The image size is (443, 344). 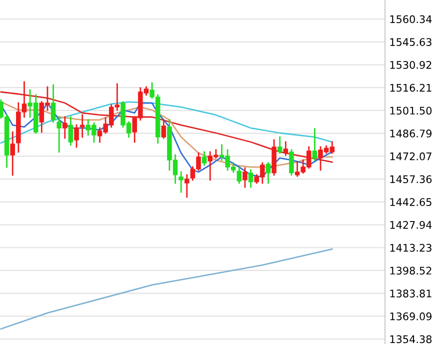 I want to click on y-tick-label: 1530.92, so click(x=411, y=64).